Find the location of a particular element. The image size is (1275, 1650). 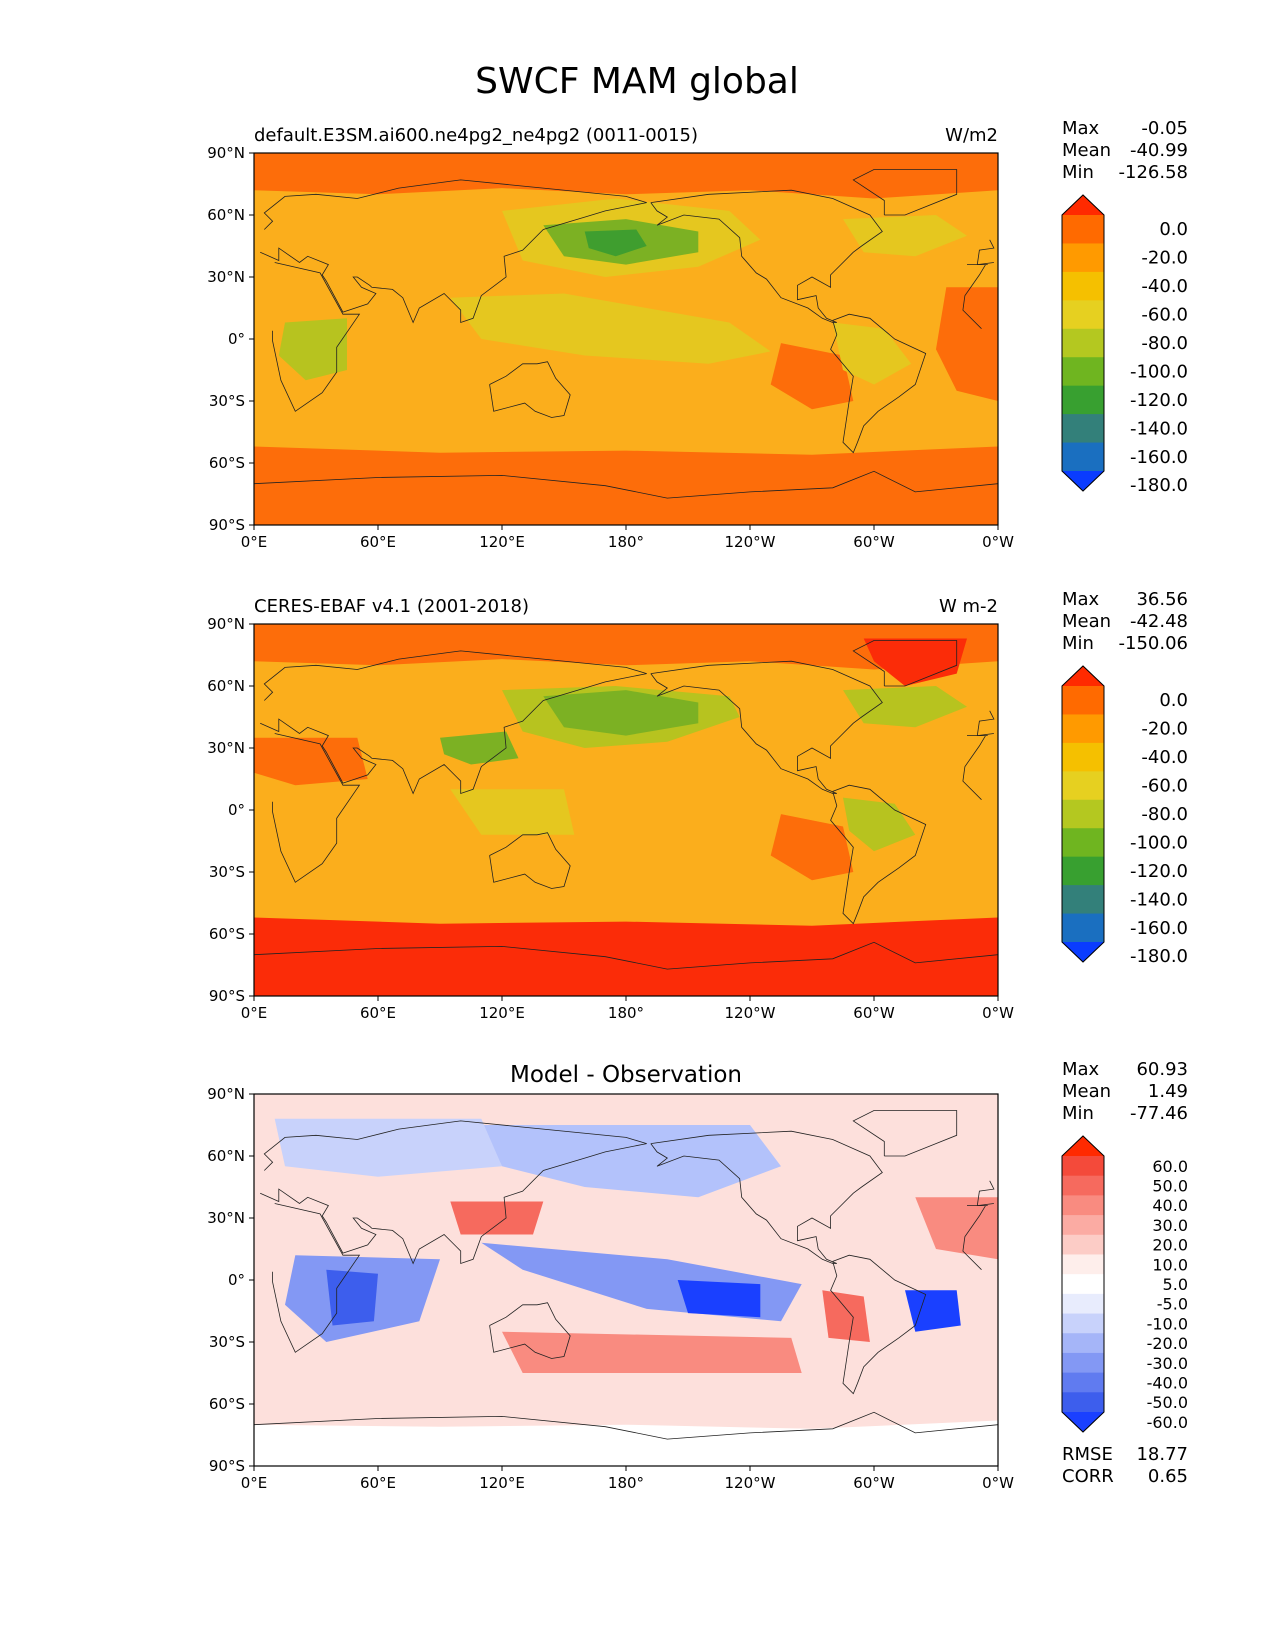

colorbar-tick-label: -80.0 is located at coordinates (1164, 343).